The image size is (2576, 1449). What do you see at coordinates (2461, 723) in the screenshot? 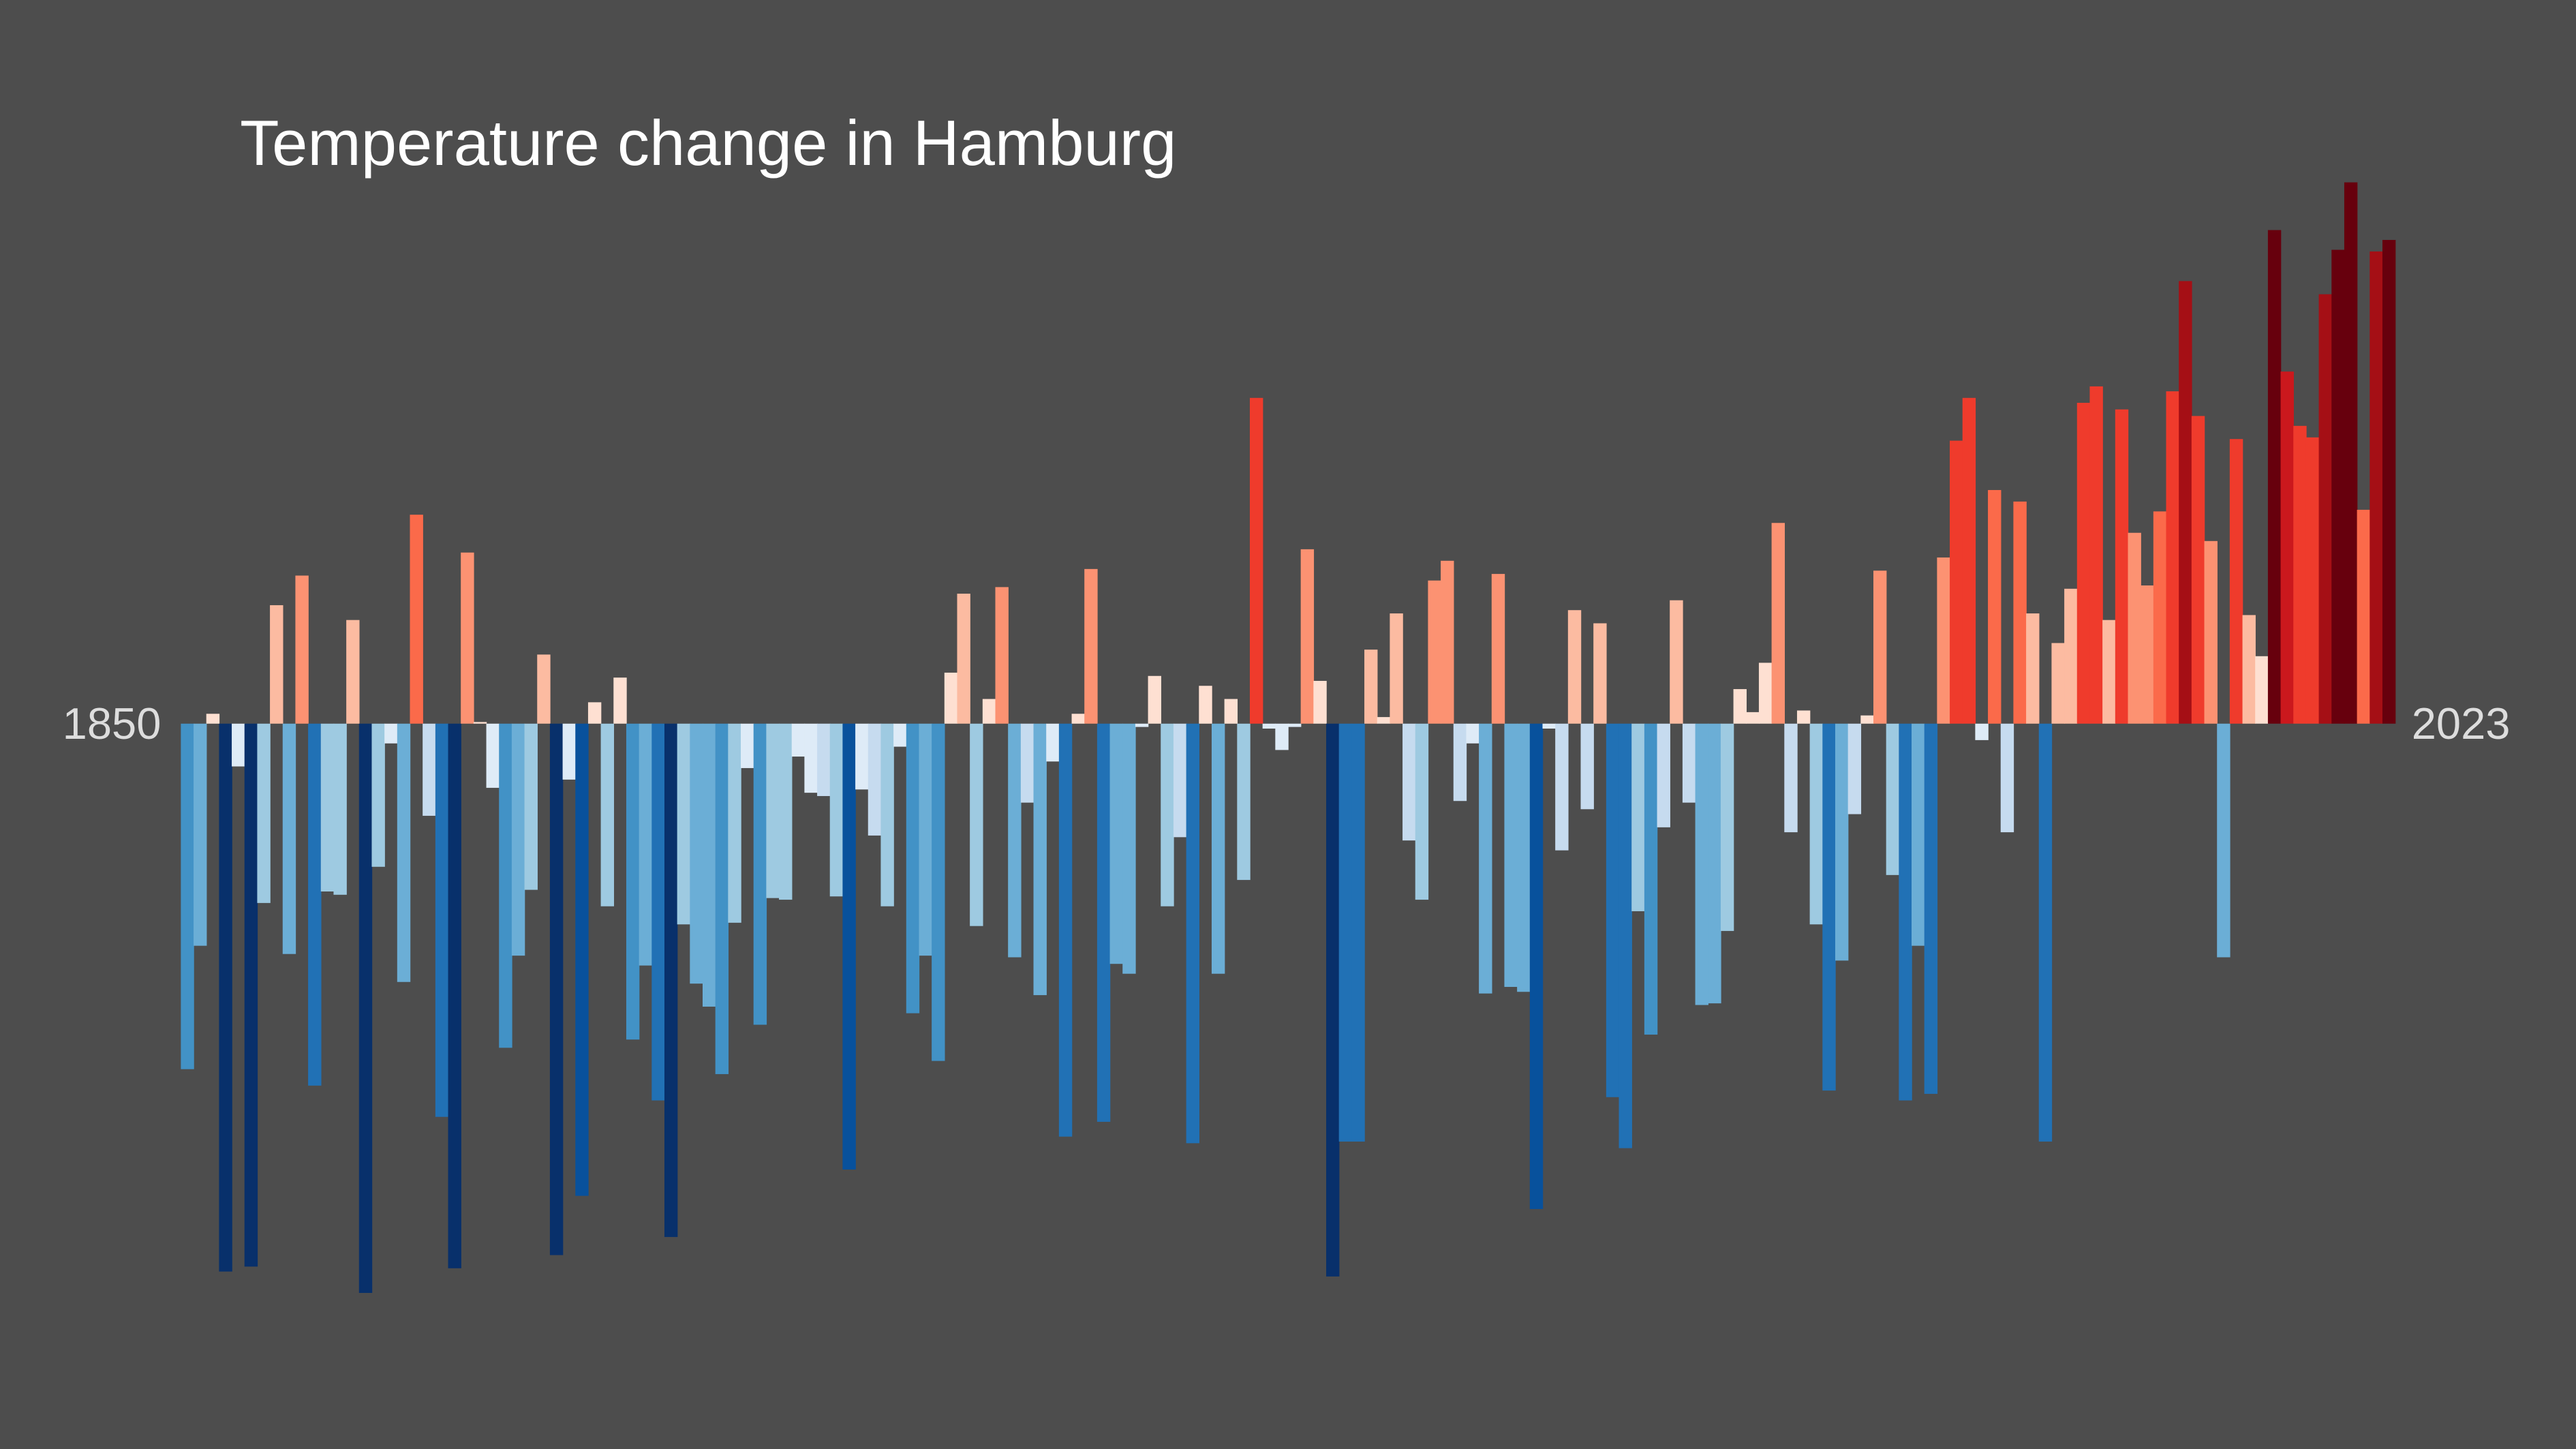
I see `x-tick-label: 2023` at bounding box center [2461, 723].